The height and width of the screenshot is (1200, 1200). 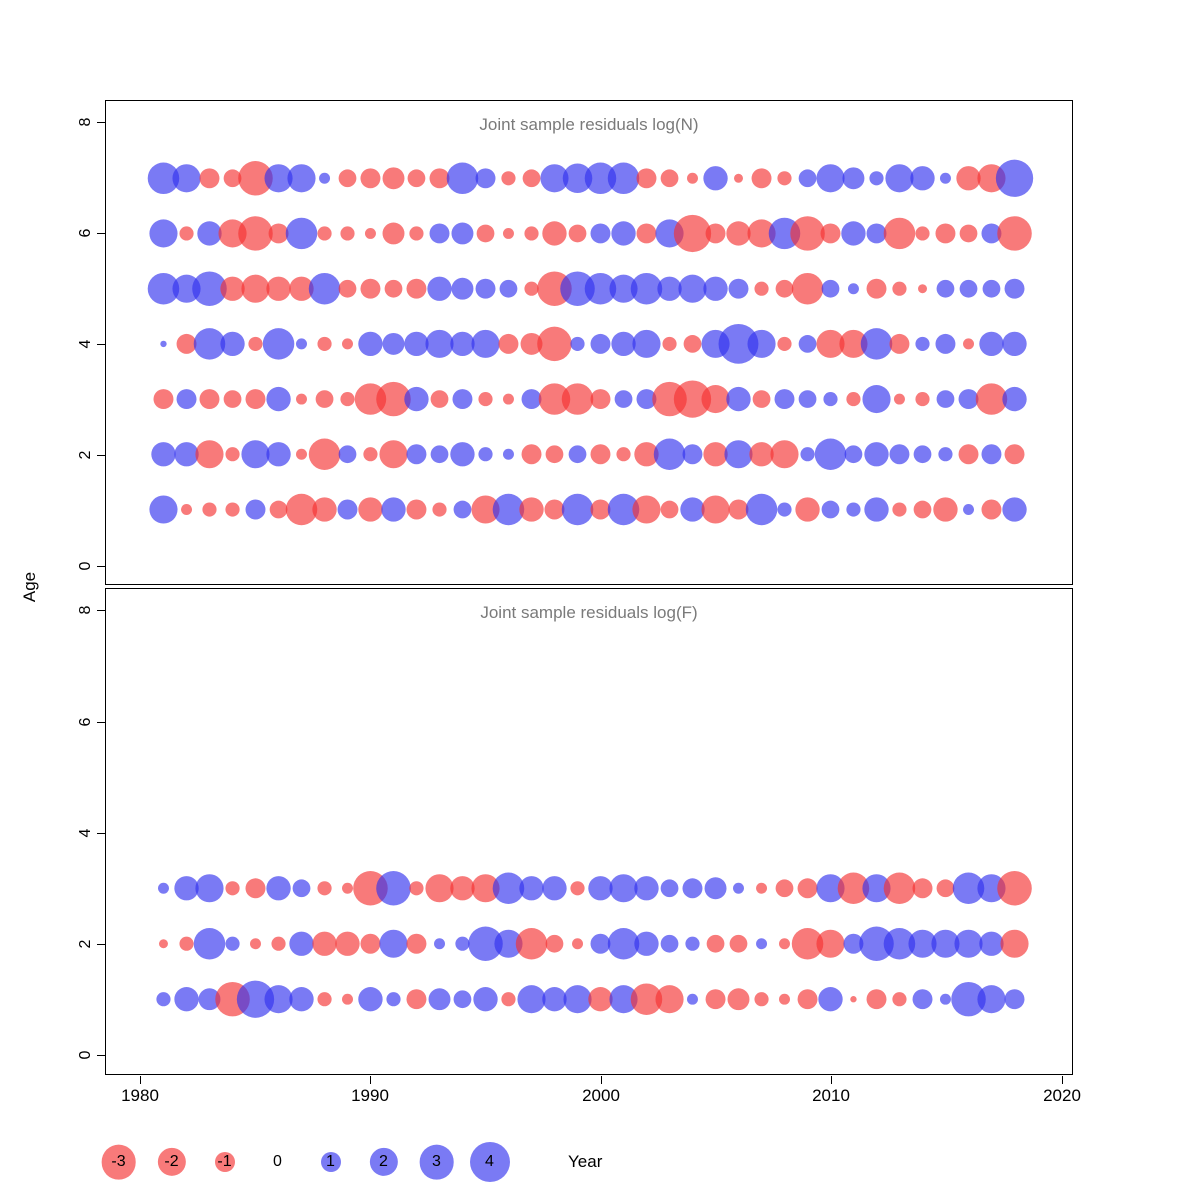 What do you see at coordinates (85, 233) in the screenshot?
I see `y-tick-label: 6` at bounding box center [85, 233].